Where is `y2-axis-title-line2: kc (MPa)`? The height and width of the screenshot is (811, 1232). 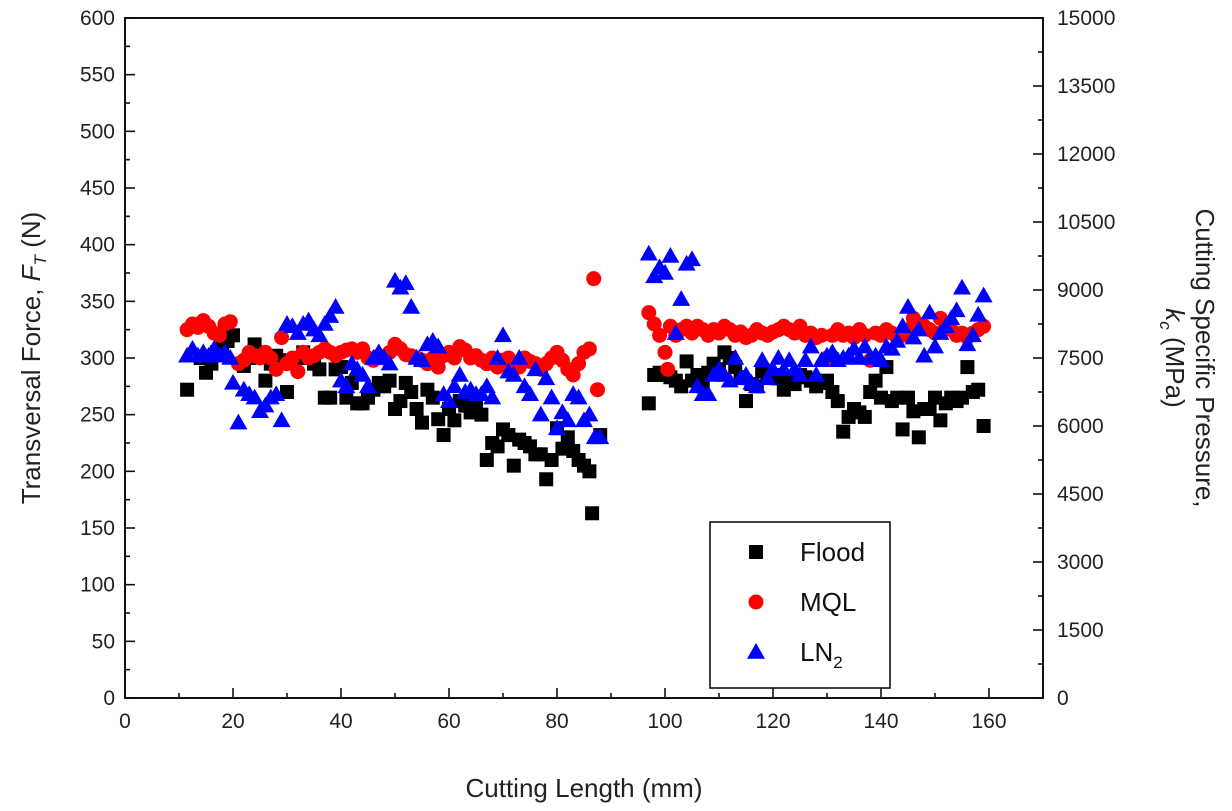
y2-axis-title-line2: kc (MPa) is located at coordinates (1173, 358).